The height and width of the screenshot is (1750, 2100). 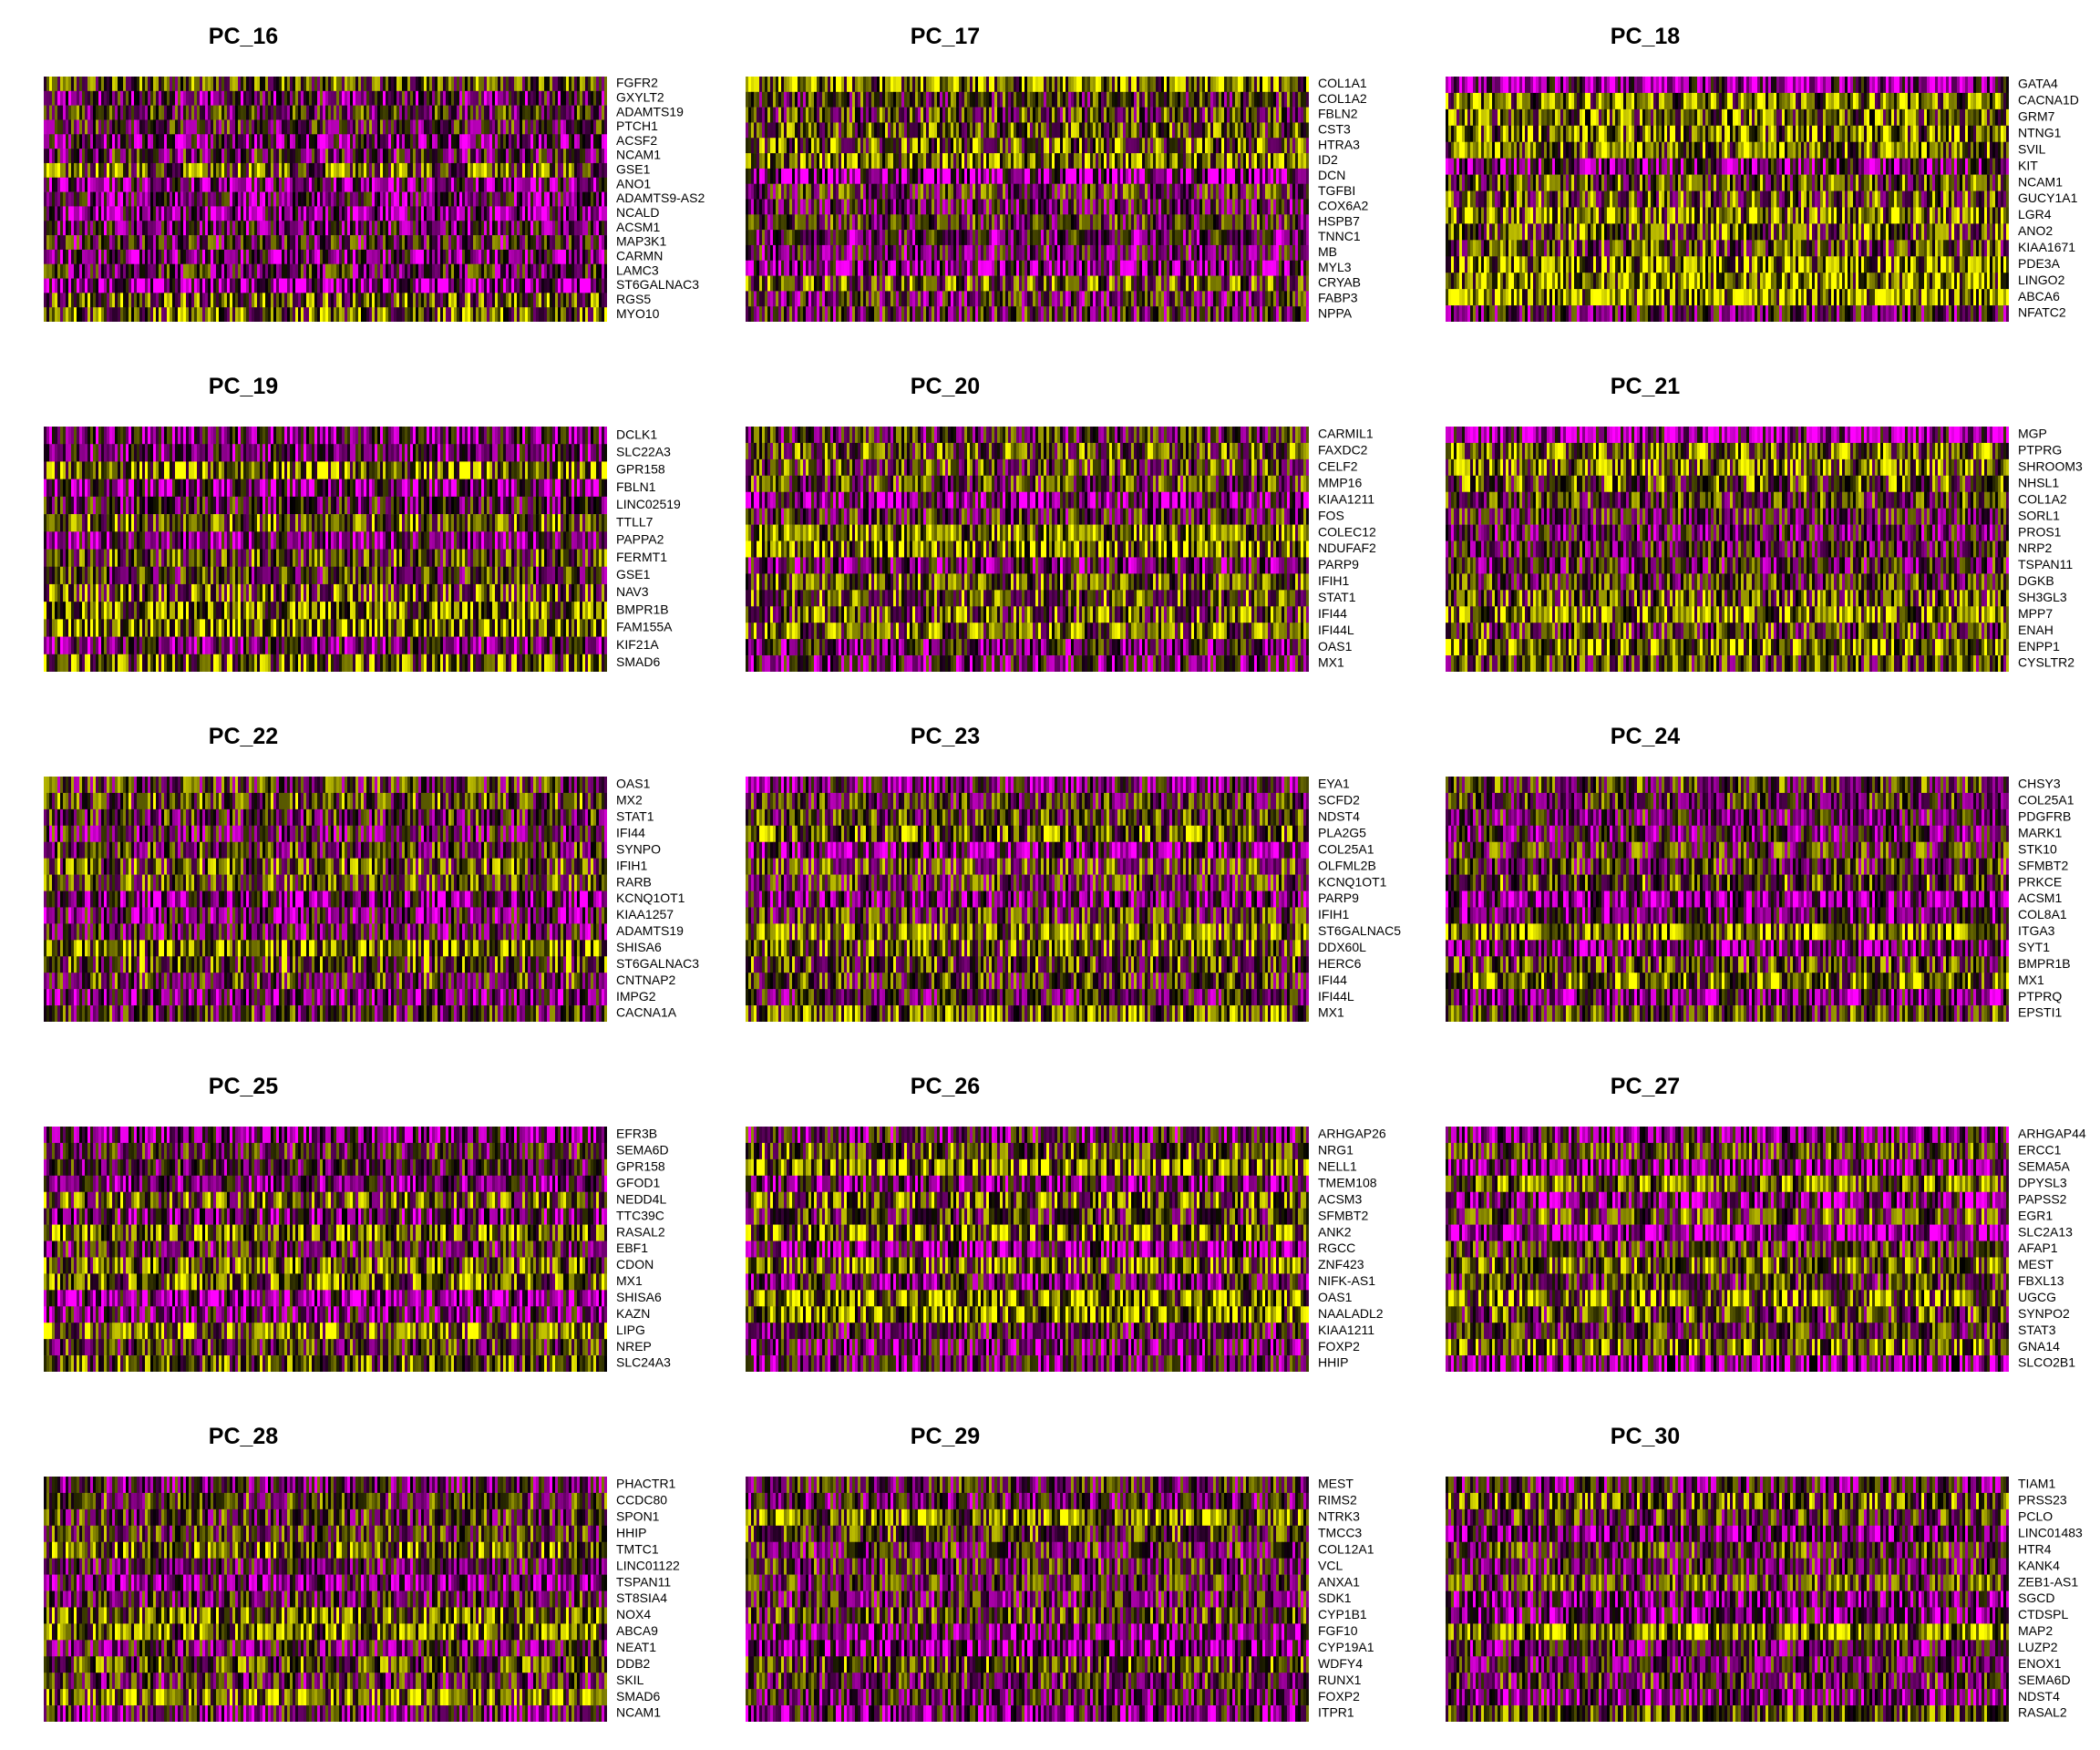 What do you see at coordinates (2028, 165) in the screenshot?
I see `gene-label: KIT` at bounding box center [2028, 165].